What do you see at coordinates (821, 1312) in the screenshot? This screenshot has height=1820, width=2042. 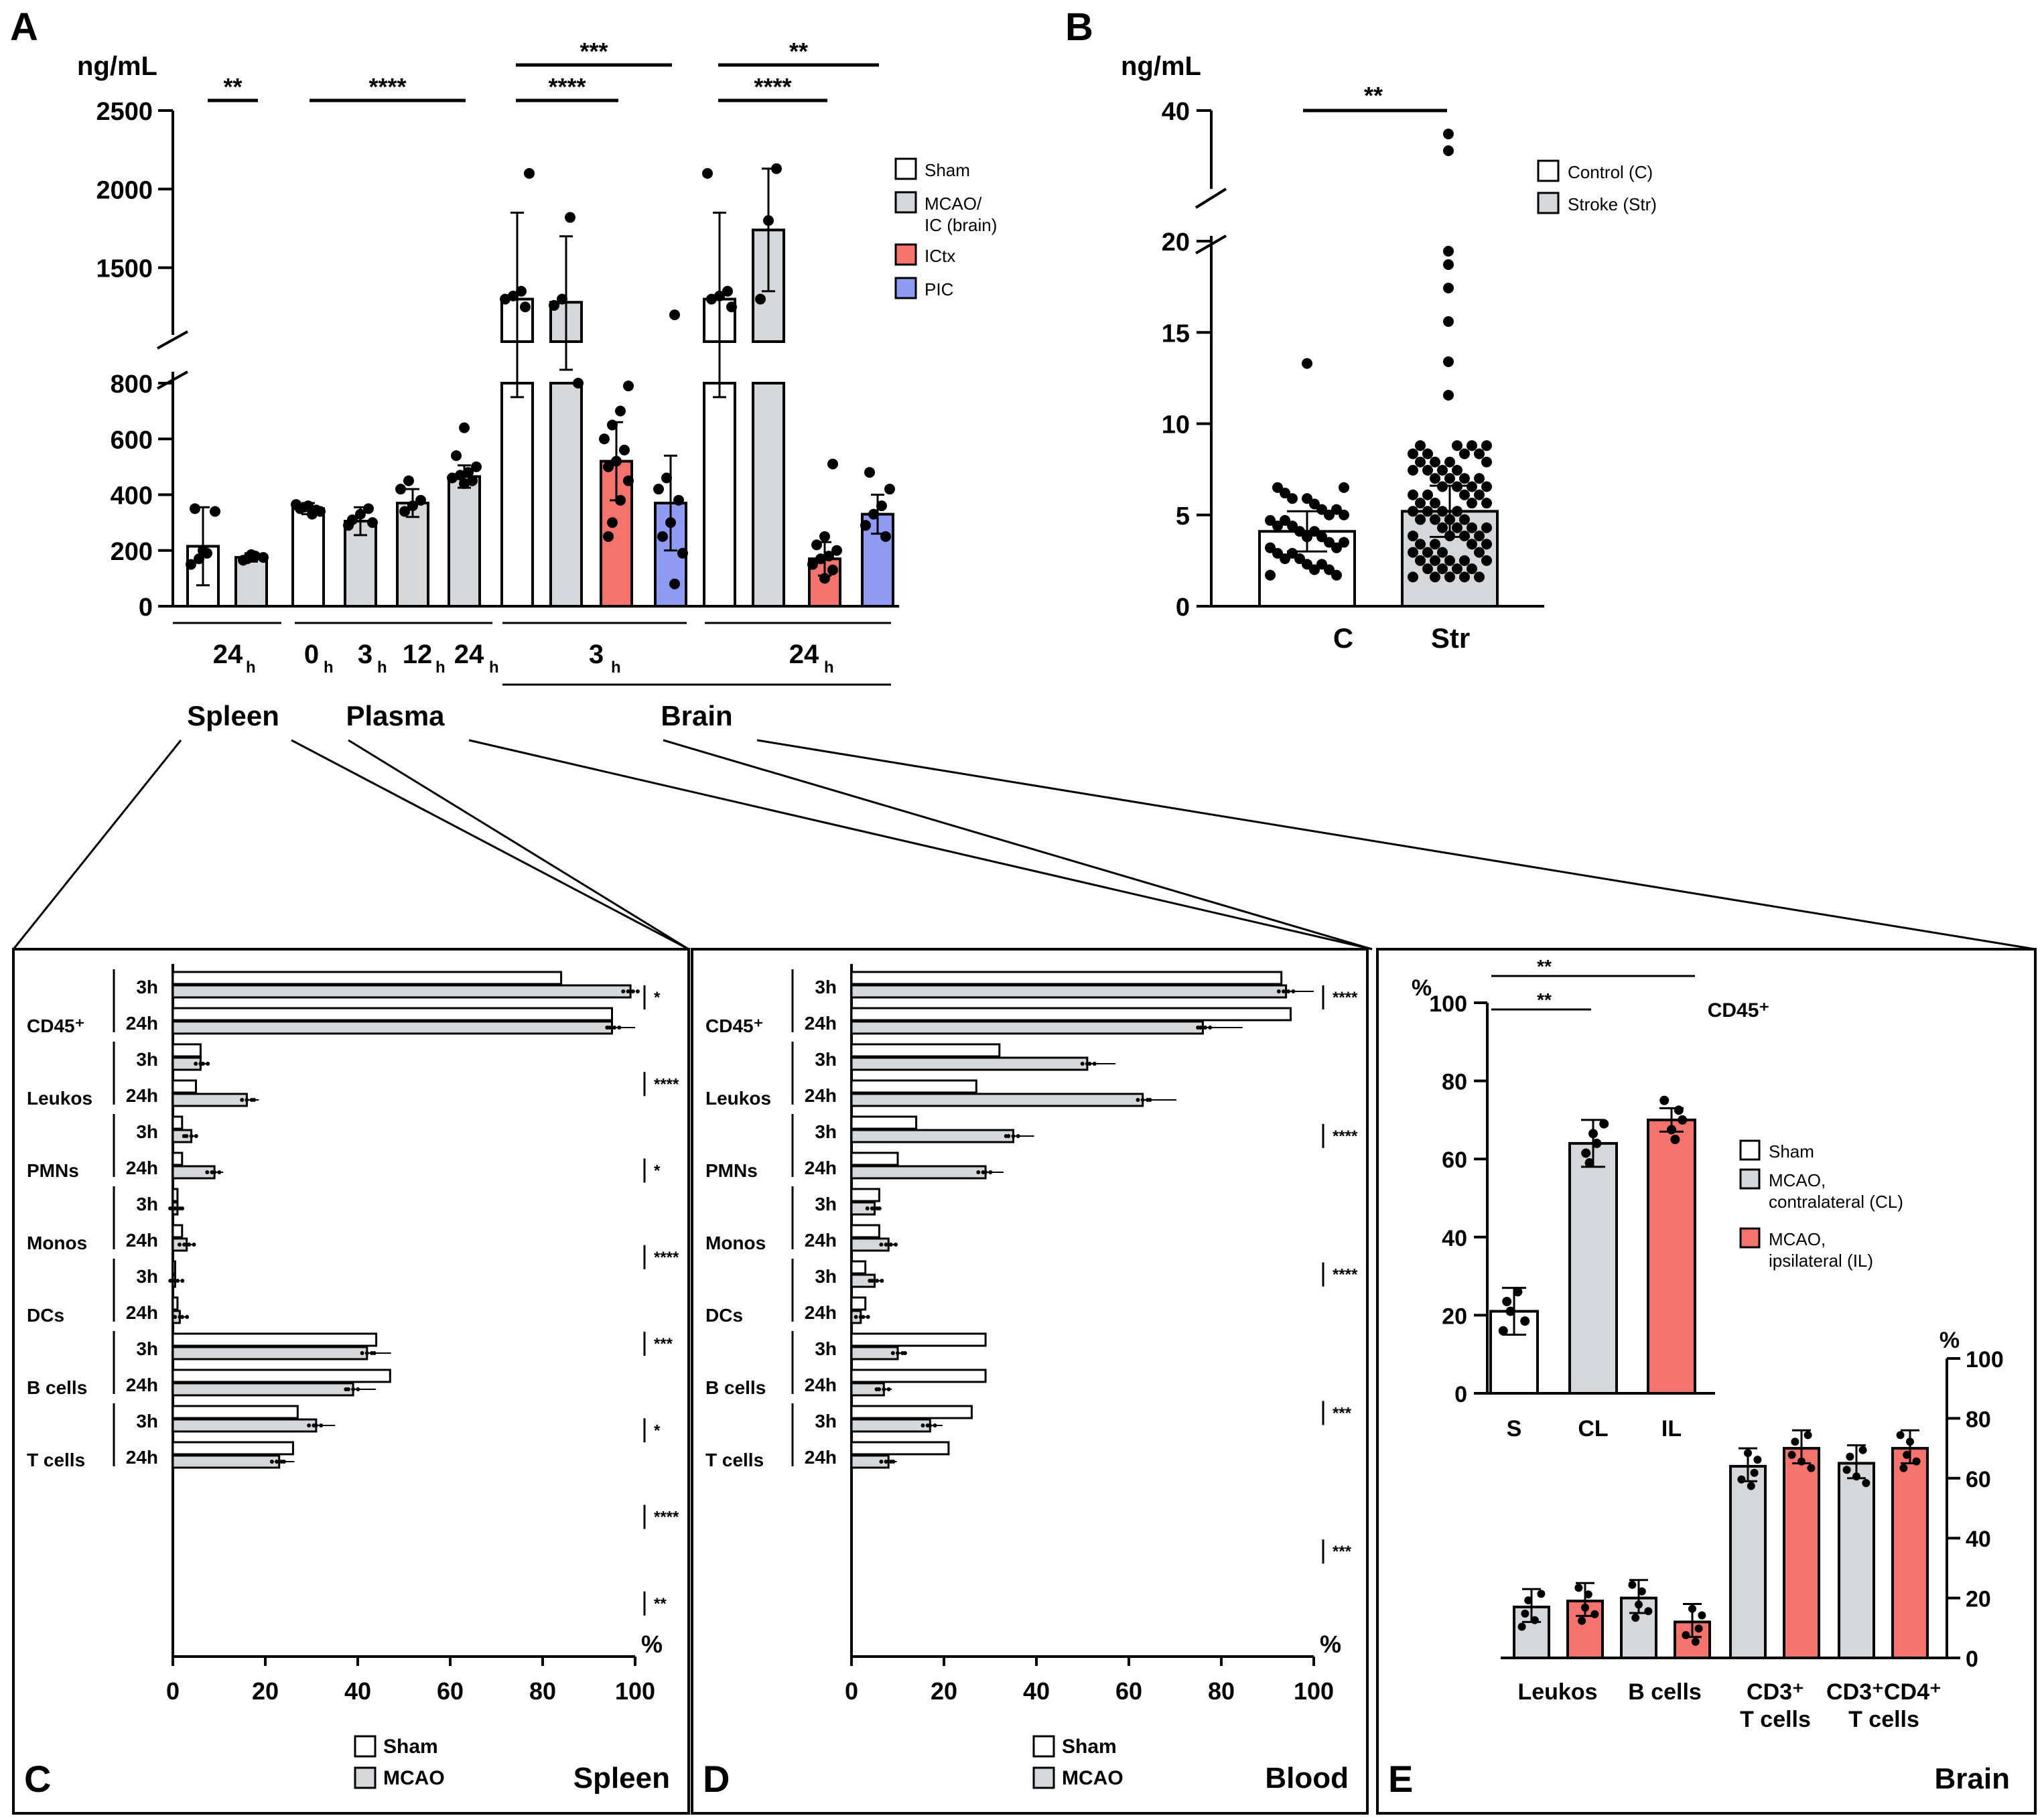 I see `time-row-label: 24h` at bounding box center [821, 1312].